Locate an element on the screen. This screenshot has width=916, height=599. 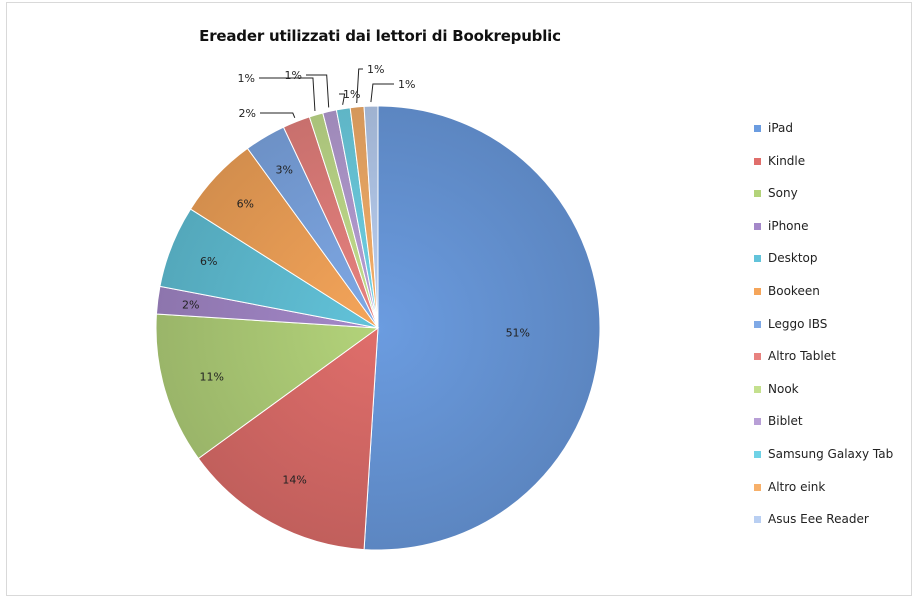
data-label-leggo-ibs: 3% is located at coordinates (283, 169).